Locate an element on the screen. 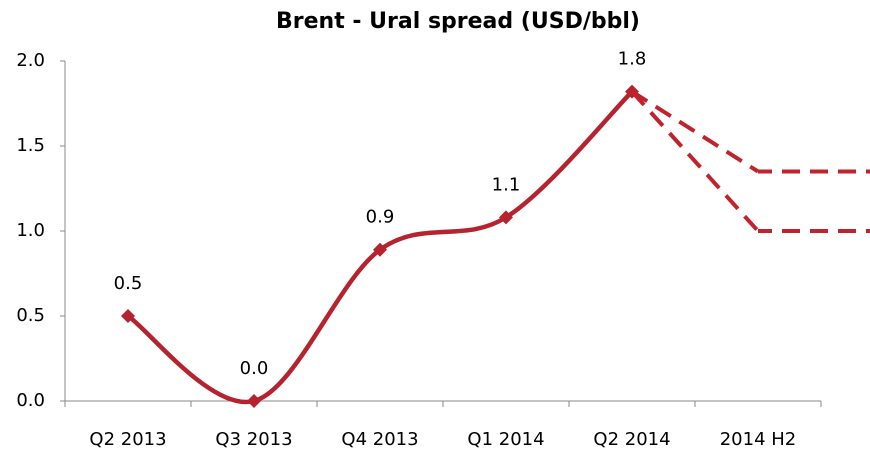 The height and width of the screenshot is (454, 870). data-label: 1.1 is located at coordinates (506, 184).